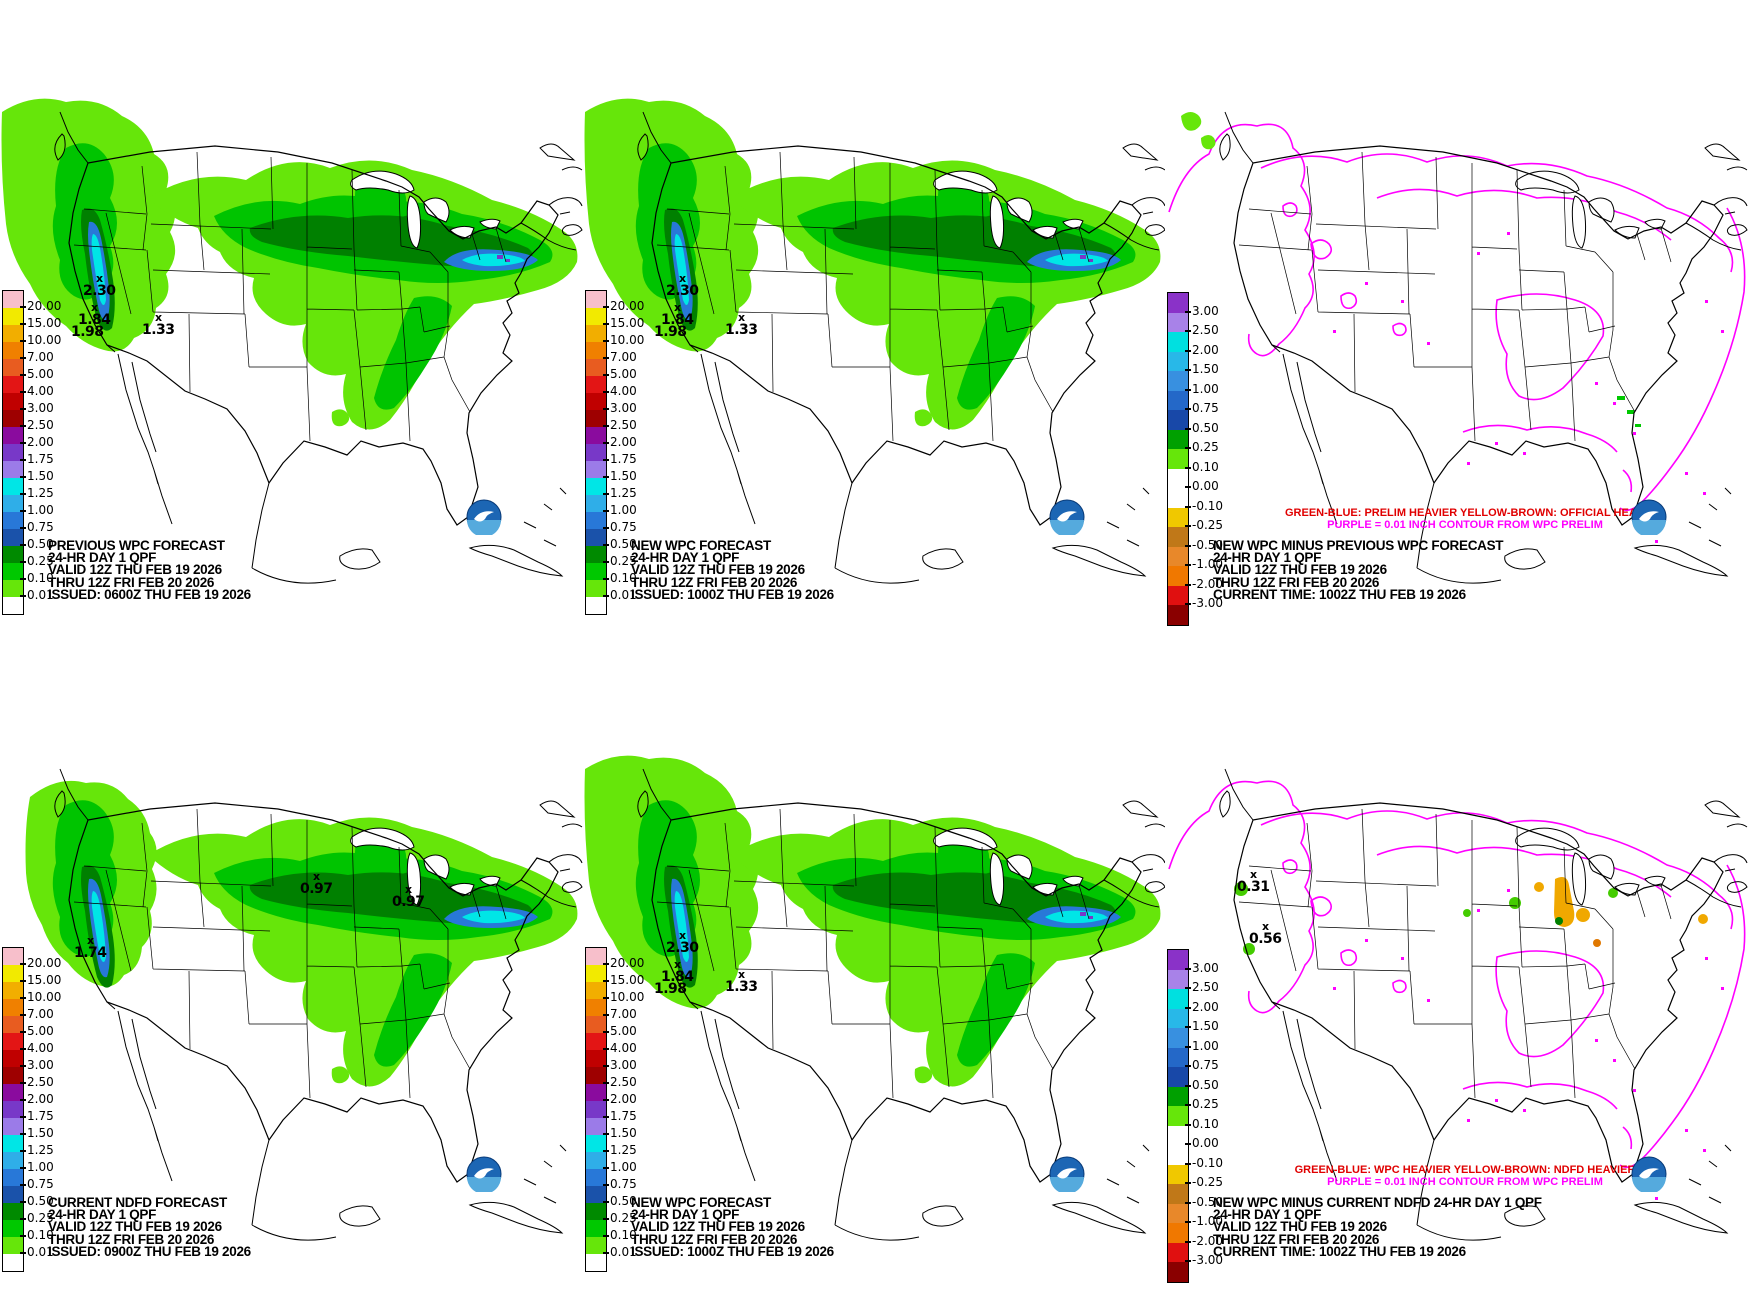 The height and width of the screenshot is (1313, 1748). What do you see at coordinates (1208, 544) in the screenshot?
I see `colorbar-label: -0.50` at bounding box center [1208, 544].